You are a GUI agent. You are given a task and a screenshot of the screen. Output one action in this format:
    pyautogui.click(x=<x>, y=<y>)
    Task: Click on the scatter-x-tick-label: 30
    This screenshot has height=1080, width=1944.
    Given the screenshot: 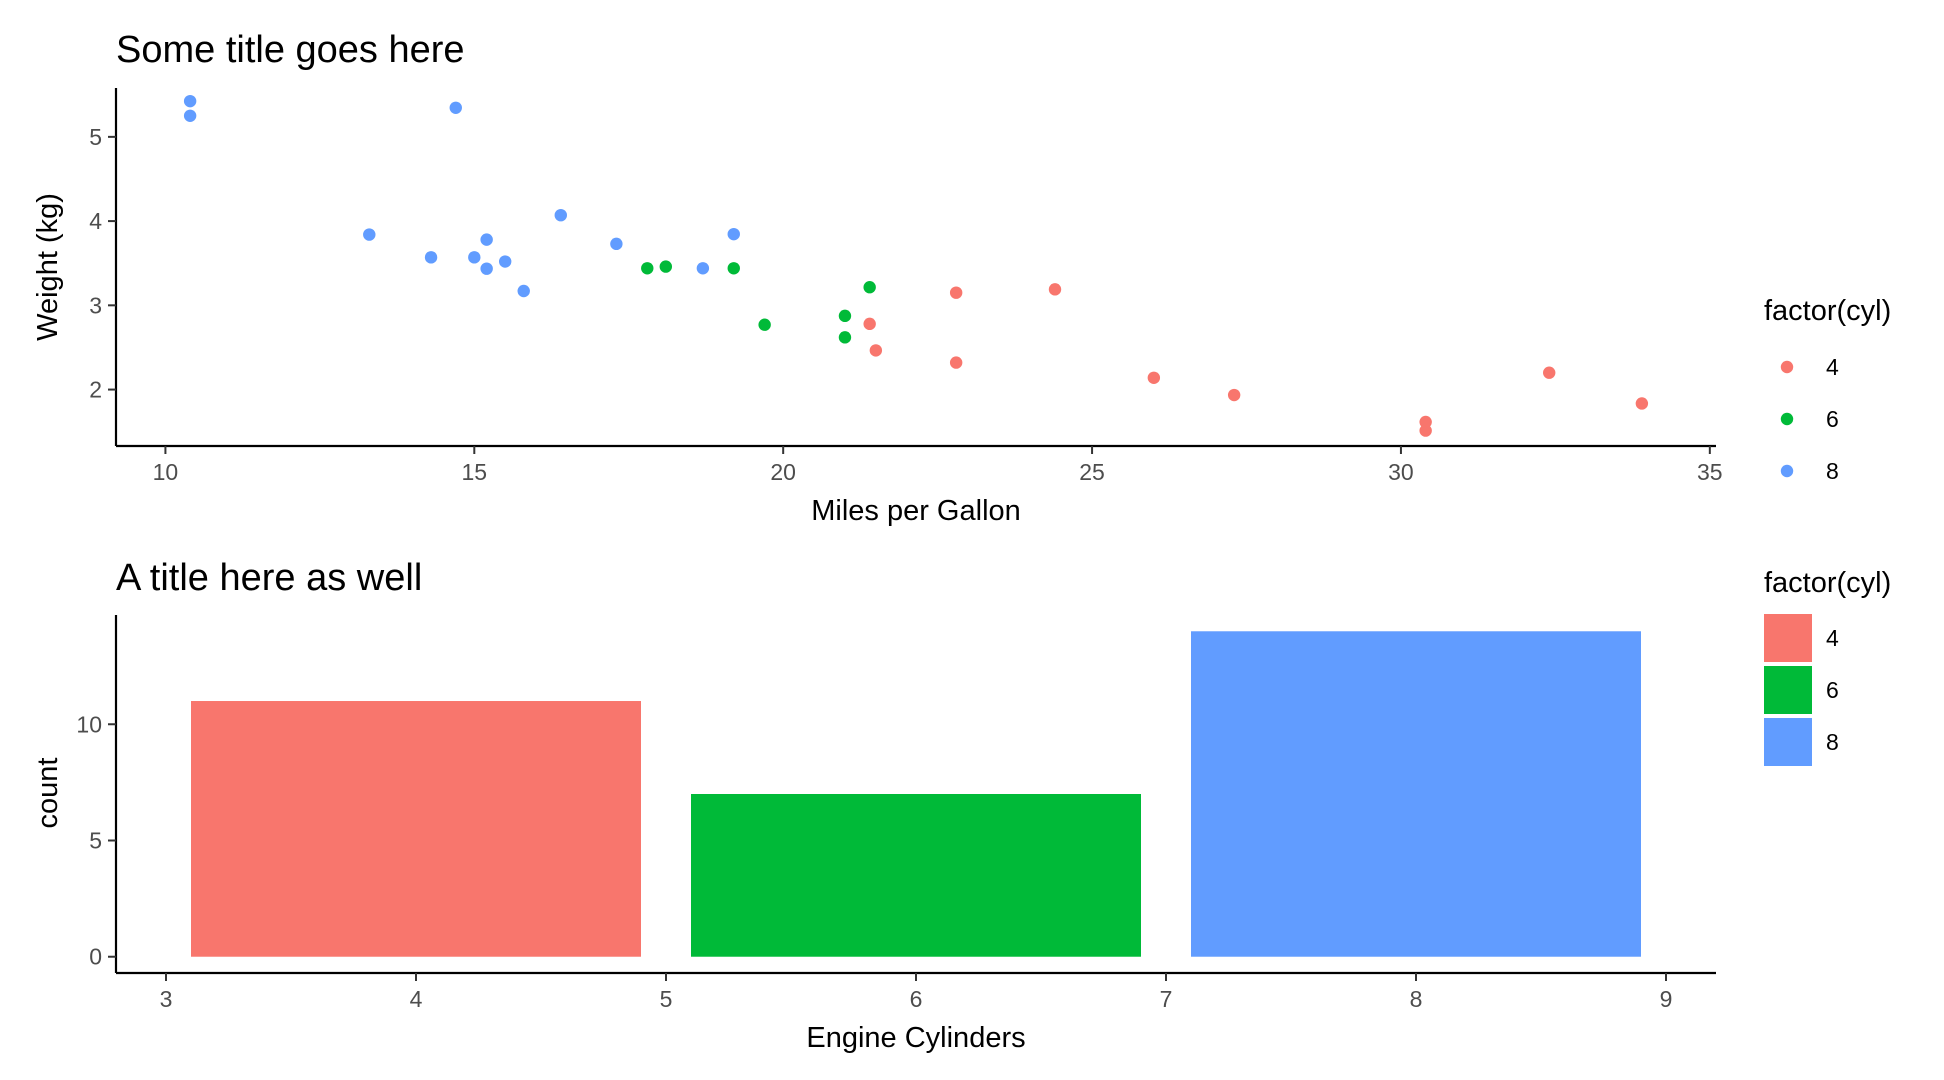 What is the action you would take?
    pyautogui.click(x=1401, y=472)
    